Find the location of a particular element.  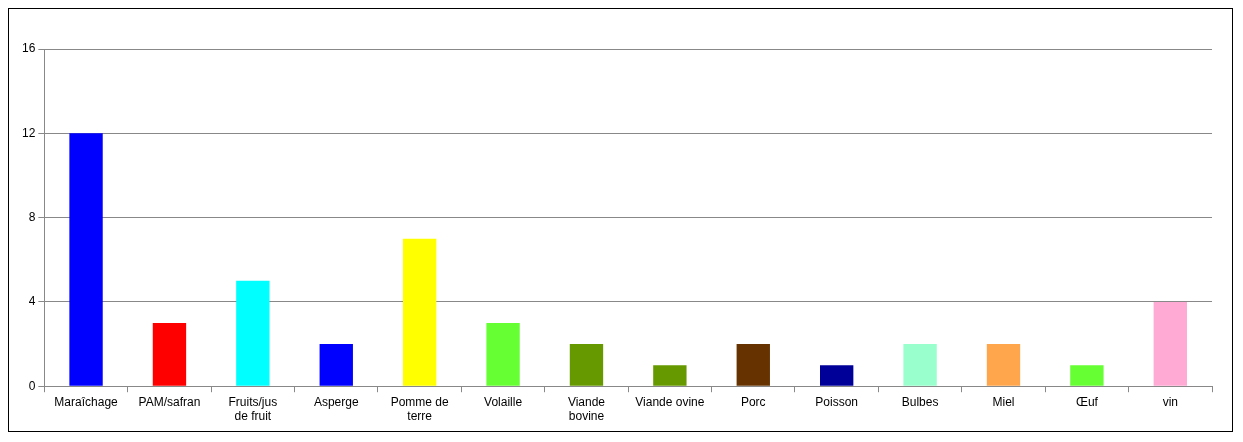

x-tick-label: Asperge is located at coordinates (336, 401).